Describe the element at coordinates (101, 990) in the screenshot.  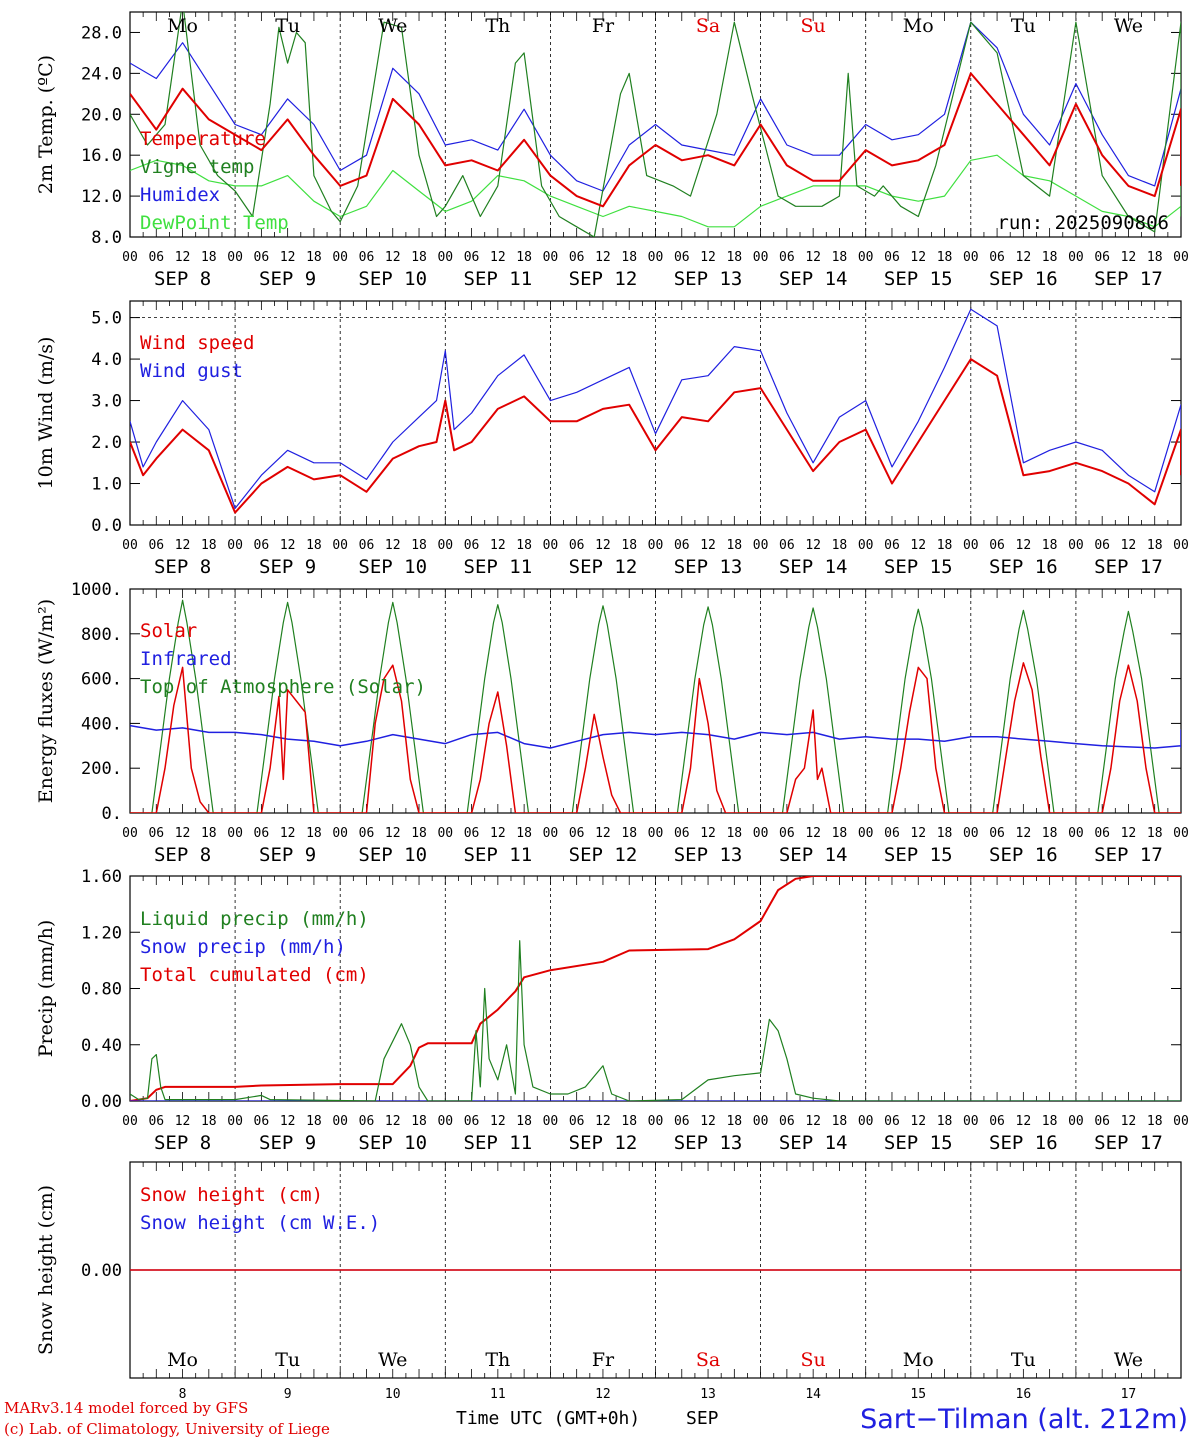
I see `y-tick-label: 0.80` at that location.